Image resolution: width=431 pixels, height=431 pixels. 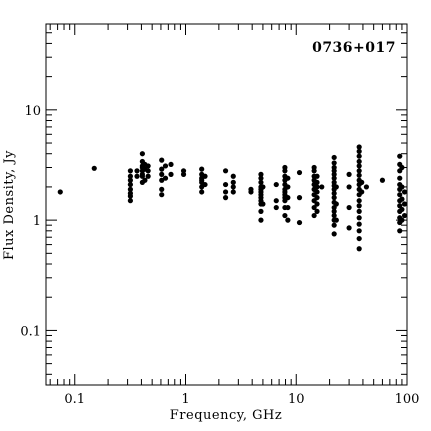 I want to click on y-tick-label: 10, so click(x=32, y=111).